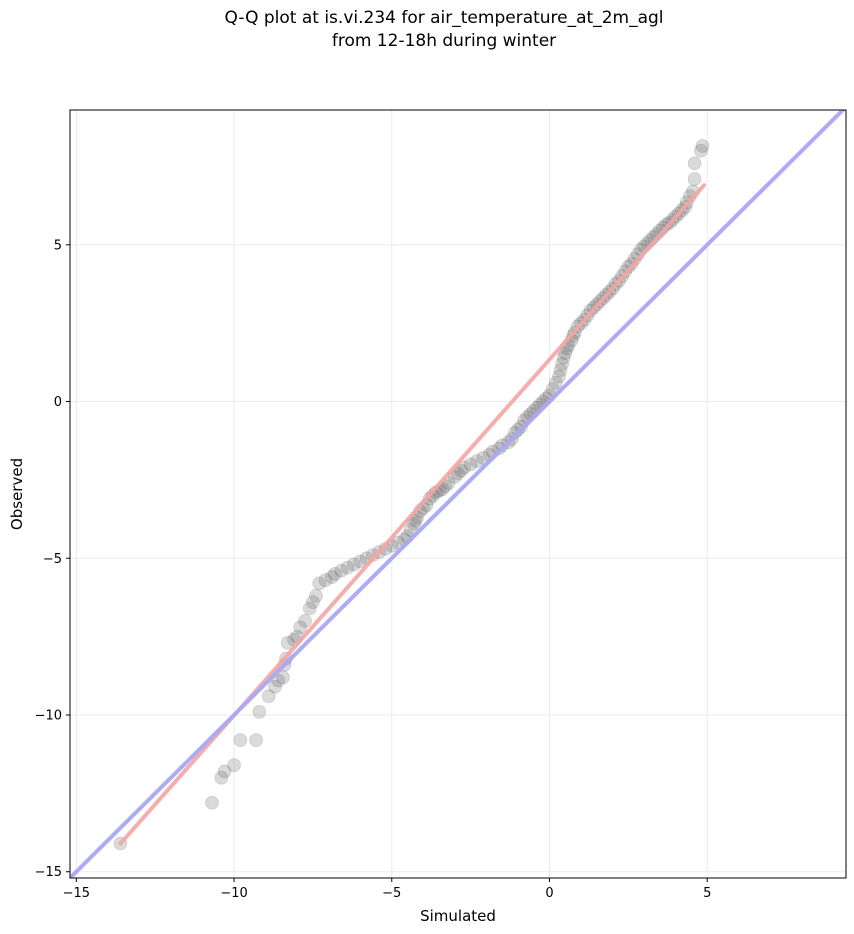  I want to click on x-tick-label: 0, so click(549, 893).